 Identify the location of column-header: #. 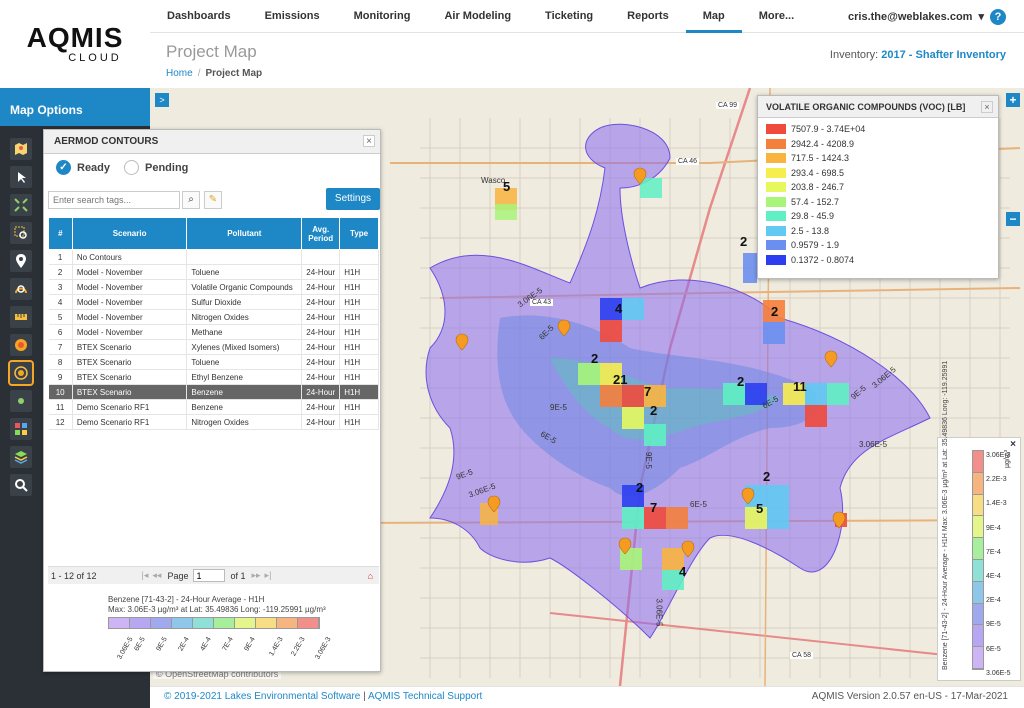
(60, 233).